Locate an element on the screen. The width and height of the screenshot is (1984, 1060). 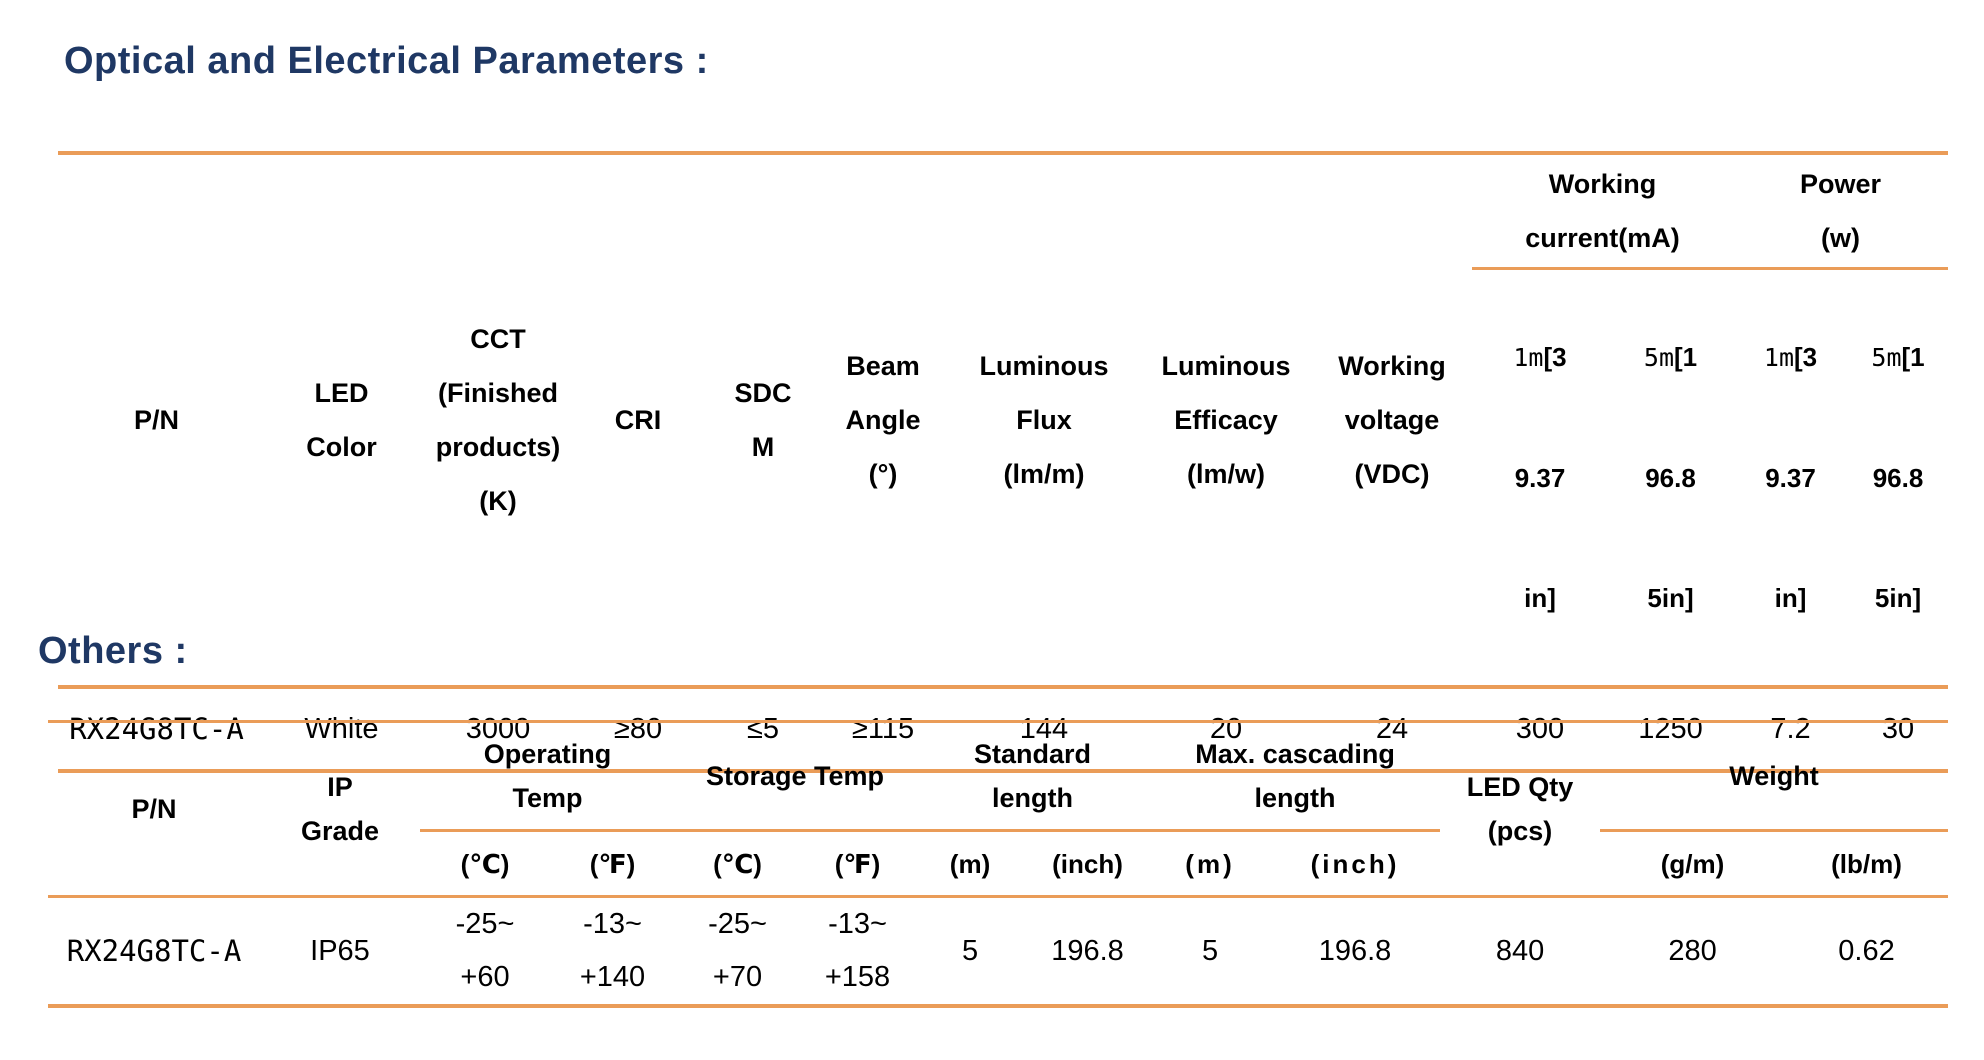
optical-group-power: Power (w) is located at coordinates (1841, 211).